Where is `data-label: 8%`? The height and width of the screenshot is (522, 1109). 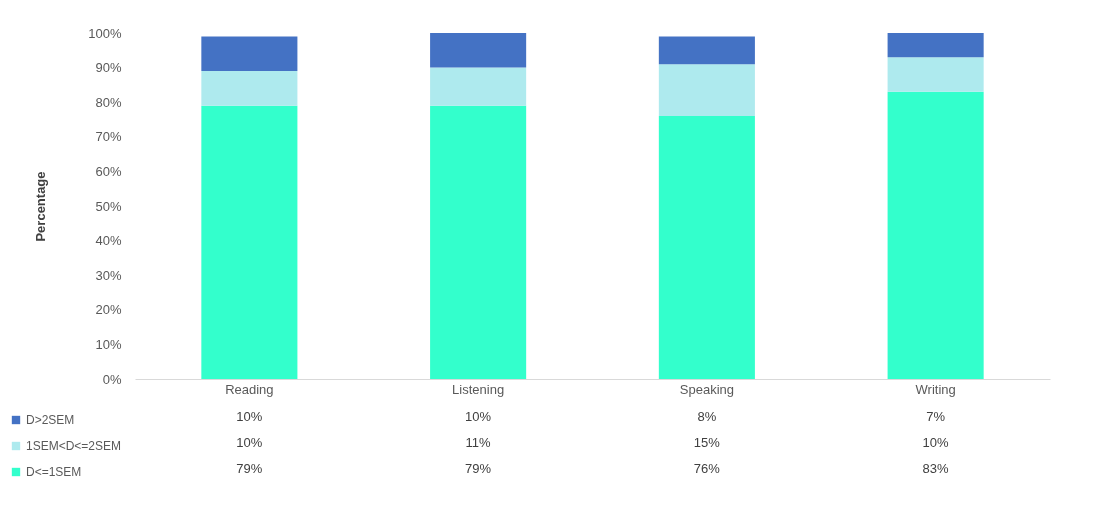
data-label: 8% is located at coordinates (707, 416).